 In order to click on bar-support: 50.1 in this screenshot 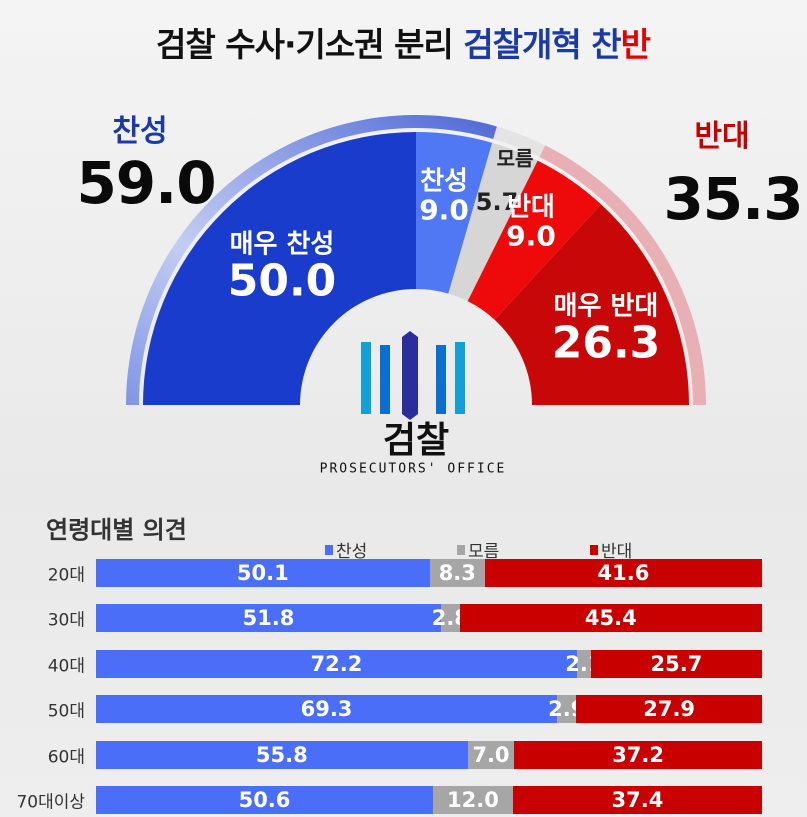, I will do `click(263, 573)`.